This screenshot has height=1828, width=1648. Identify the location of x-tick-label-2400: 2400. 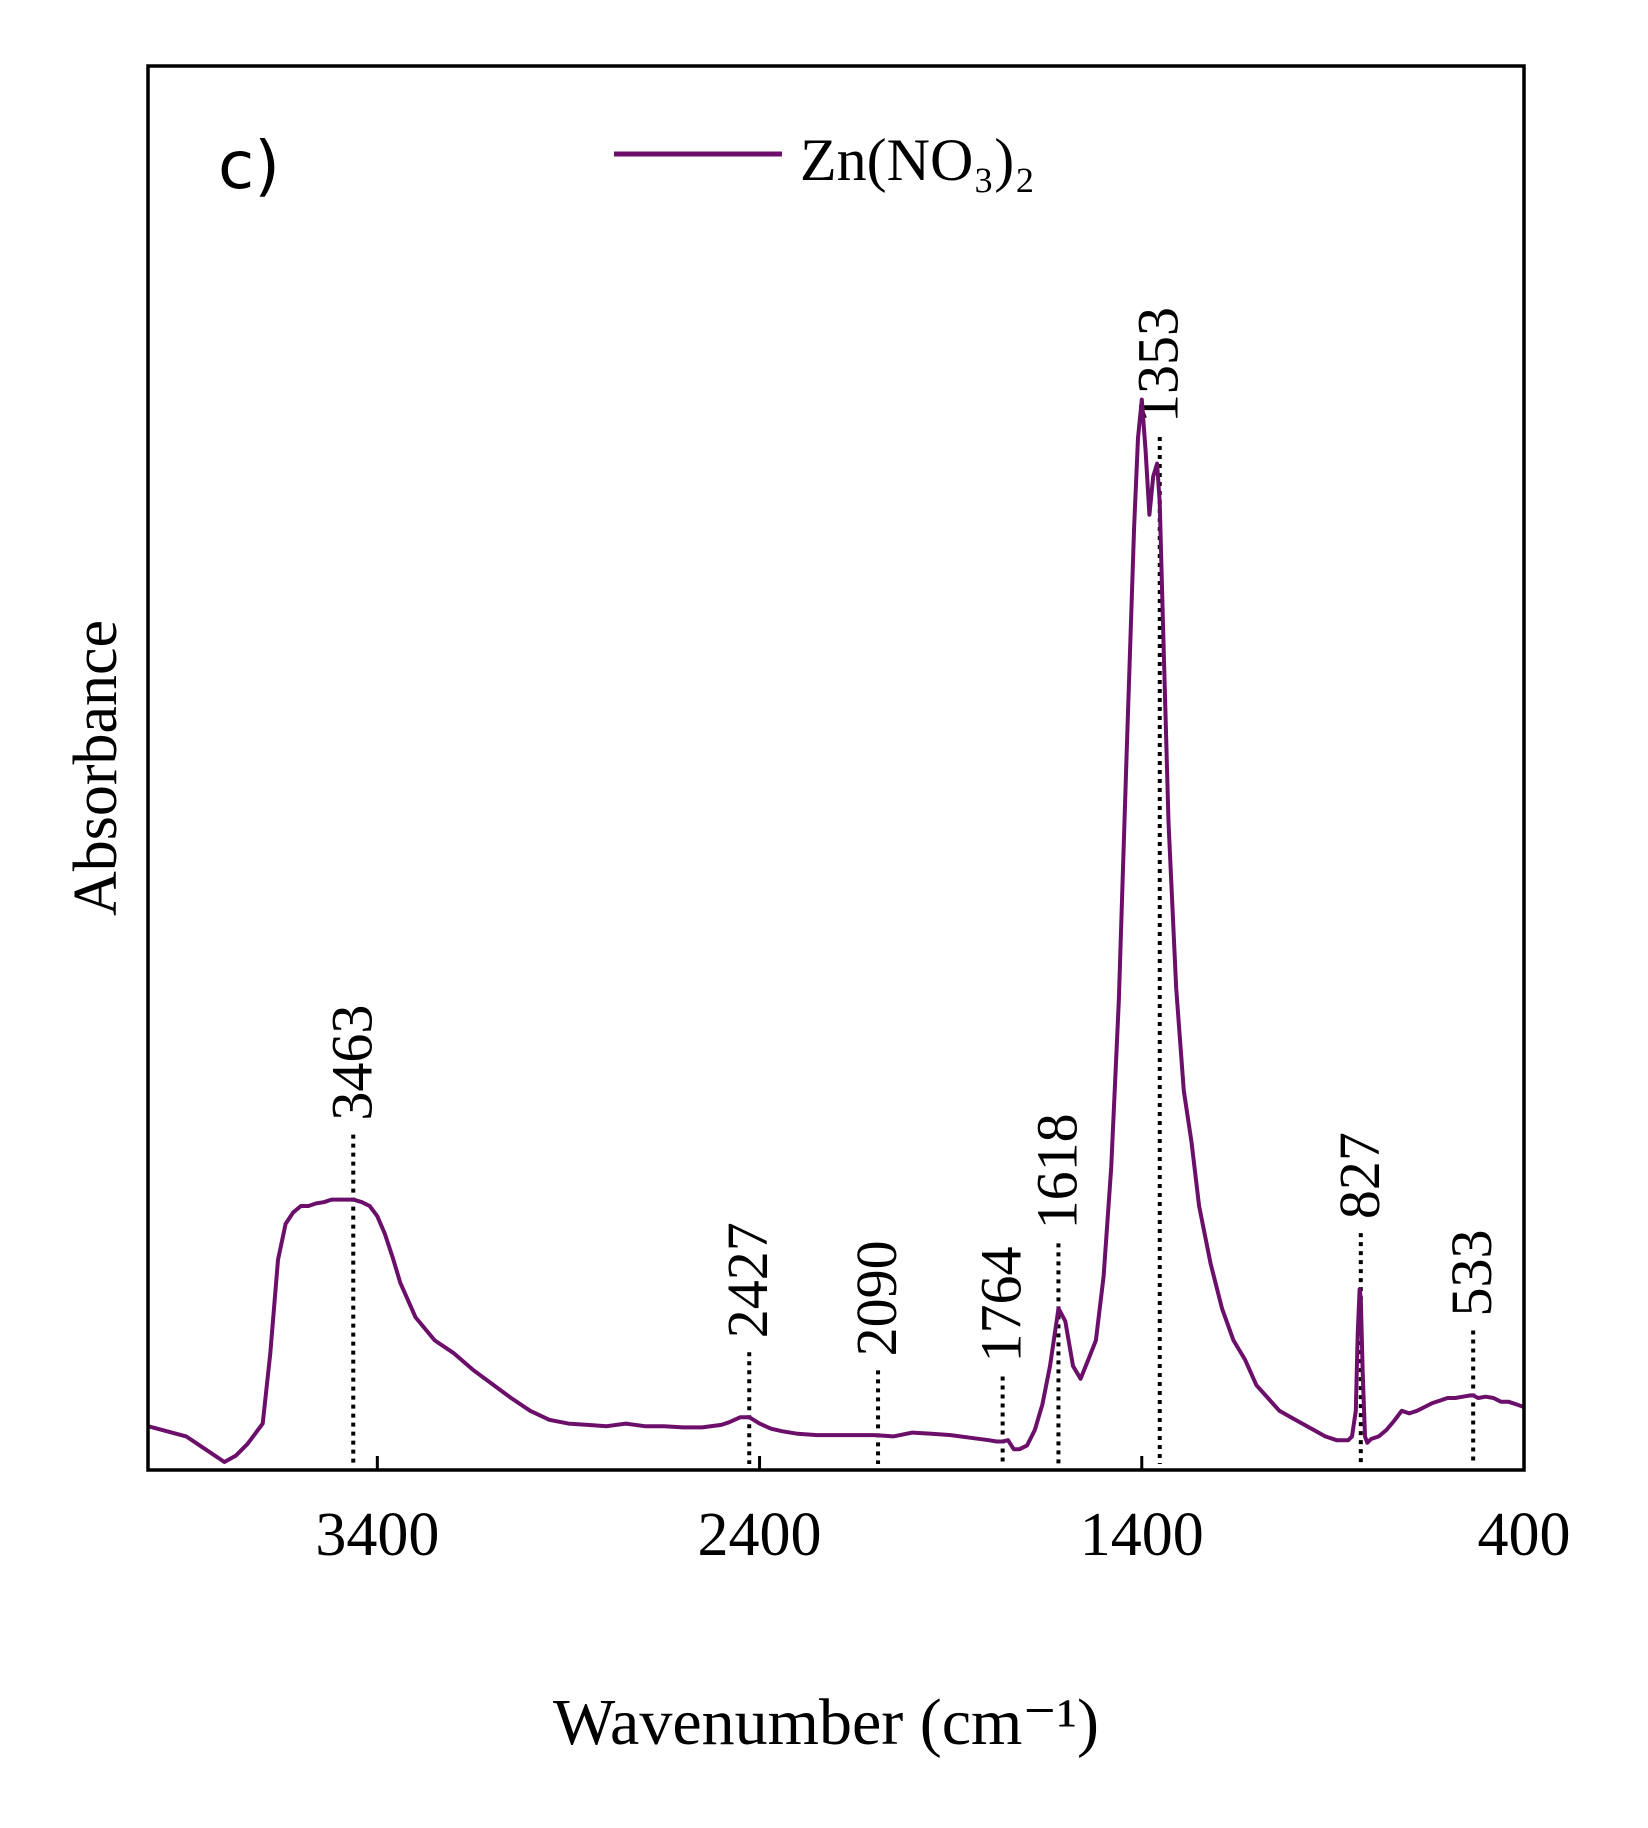
(760, 1535).